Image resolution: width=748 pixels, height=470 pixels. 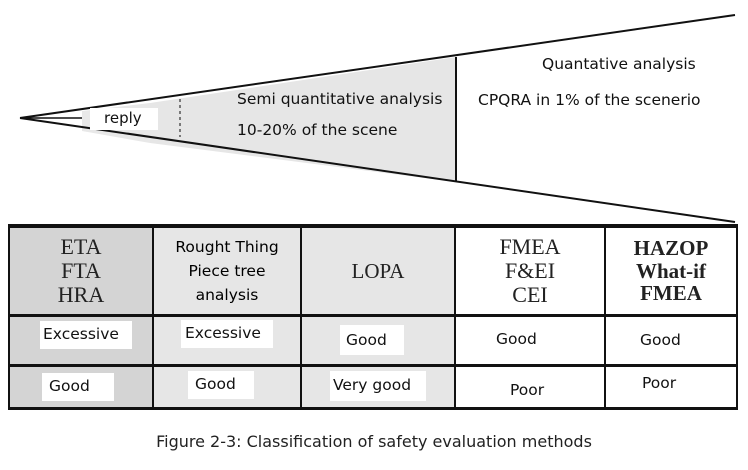 What do you see at coordinates (340, 99) in the screenshot?
I see `semi-quantitative-label: Semi quantitative analysis` at bounding box center [340, 99].